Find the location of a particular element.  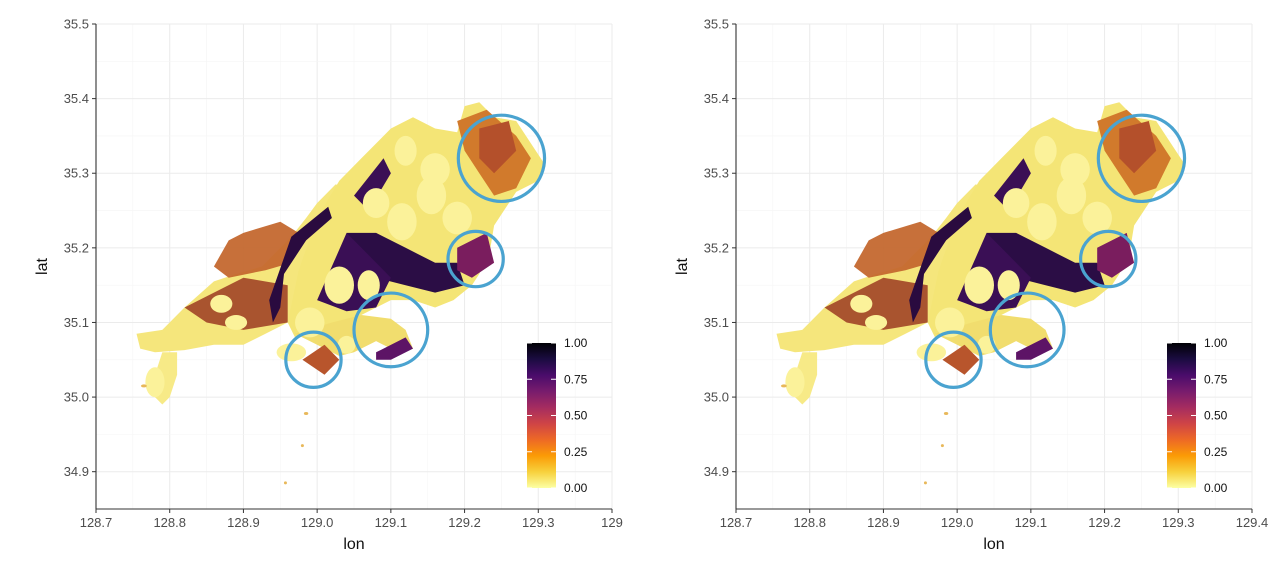

x-tick-label: 129 is located at coordinates (612, 522).